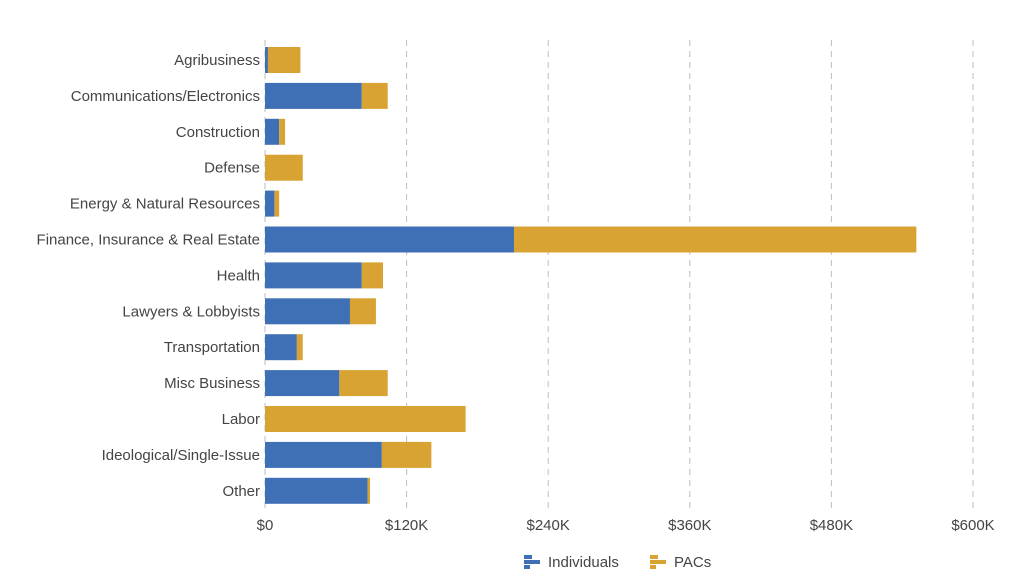 This screenshot has height=588, width=1024. Describe the element at coordinates (218, 132) in the screenshot. I see `category-label: Construction` at that location.